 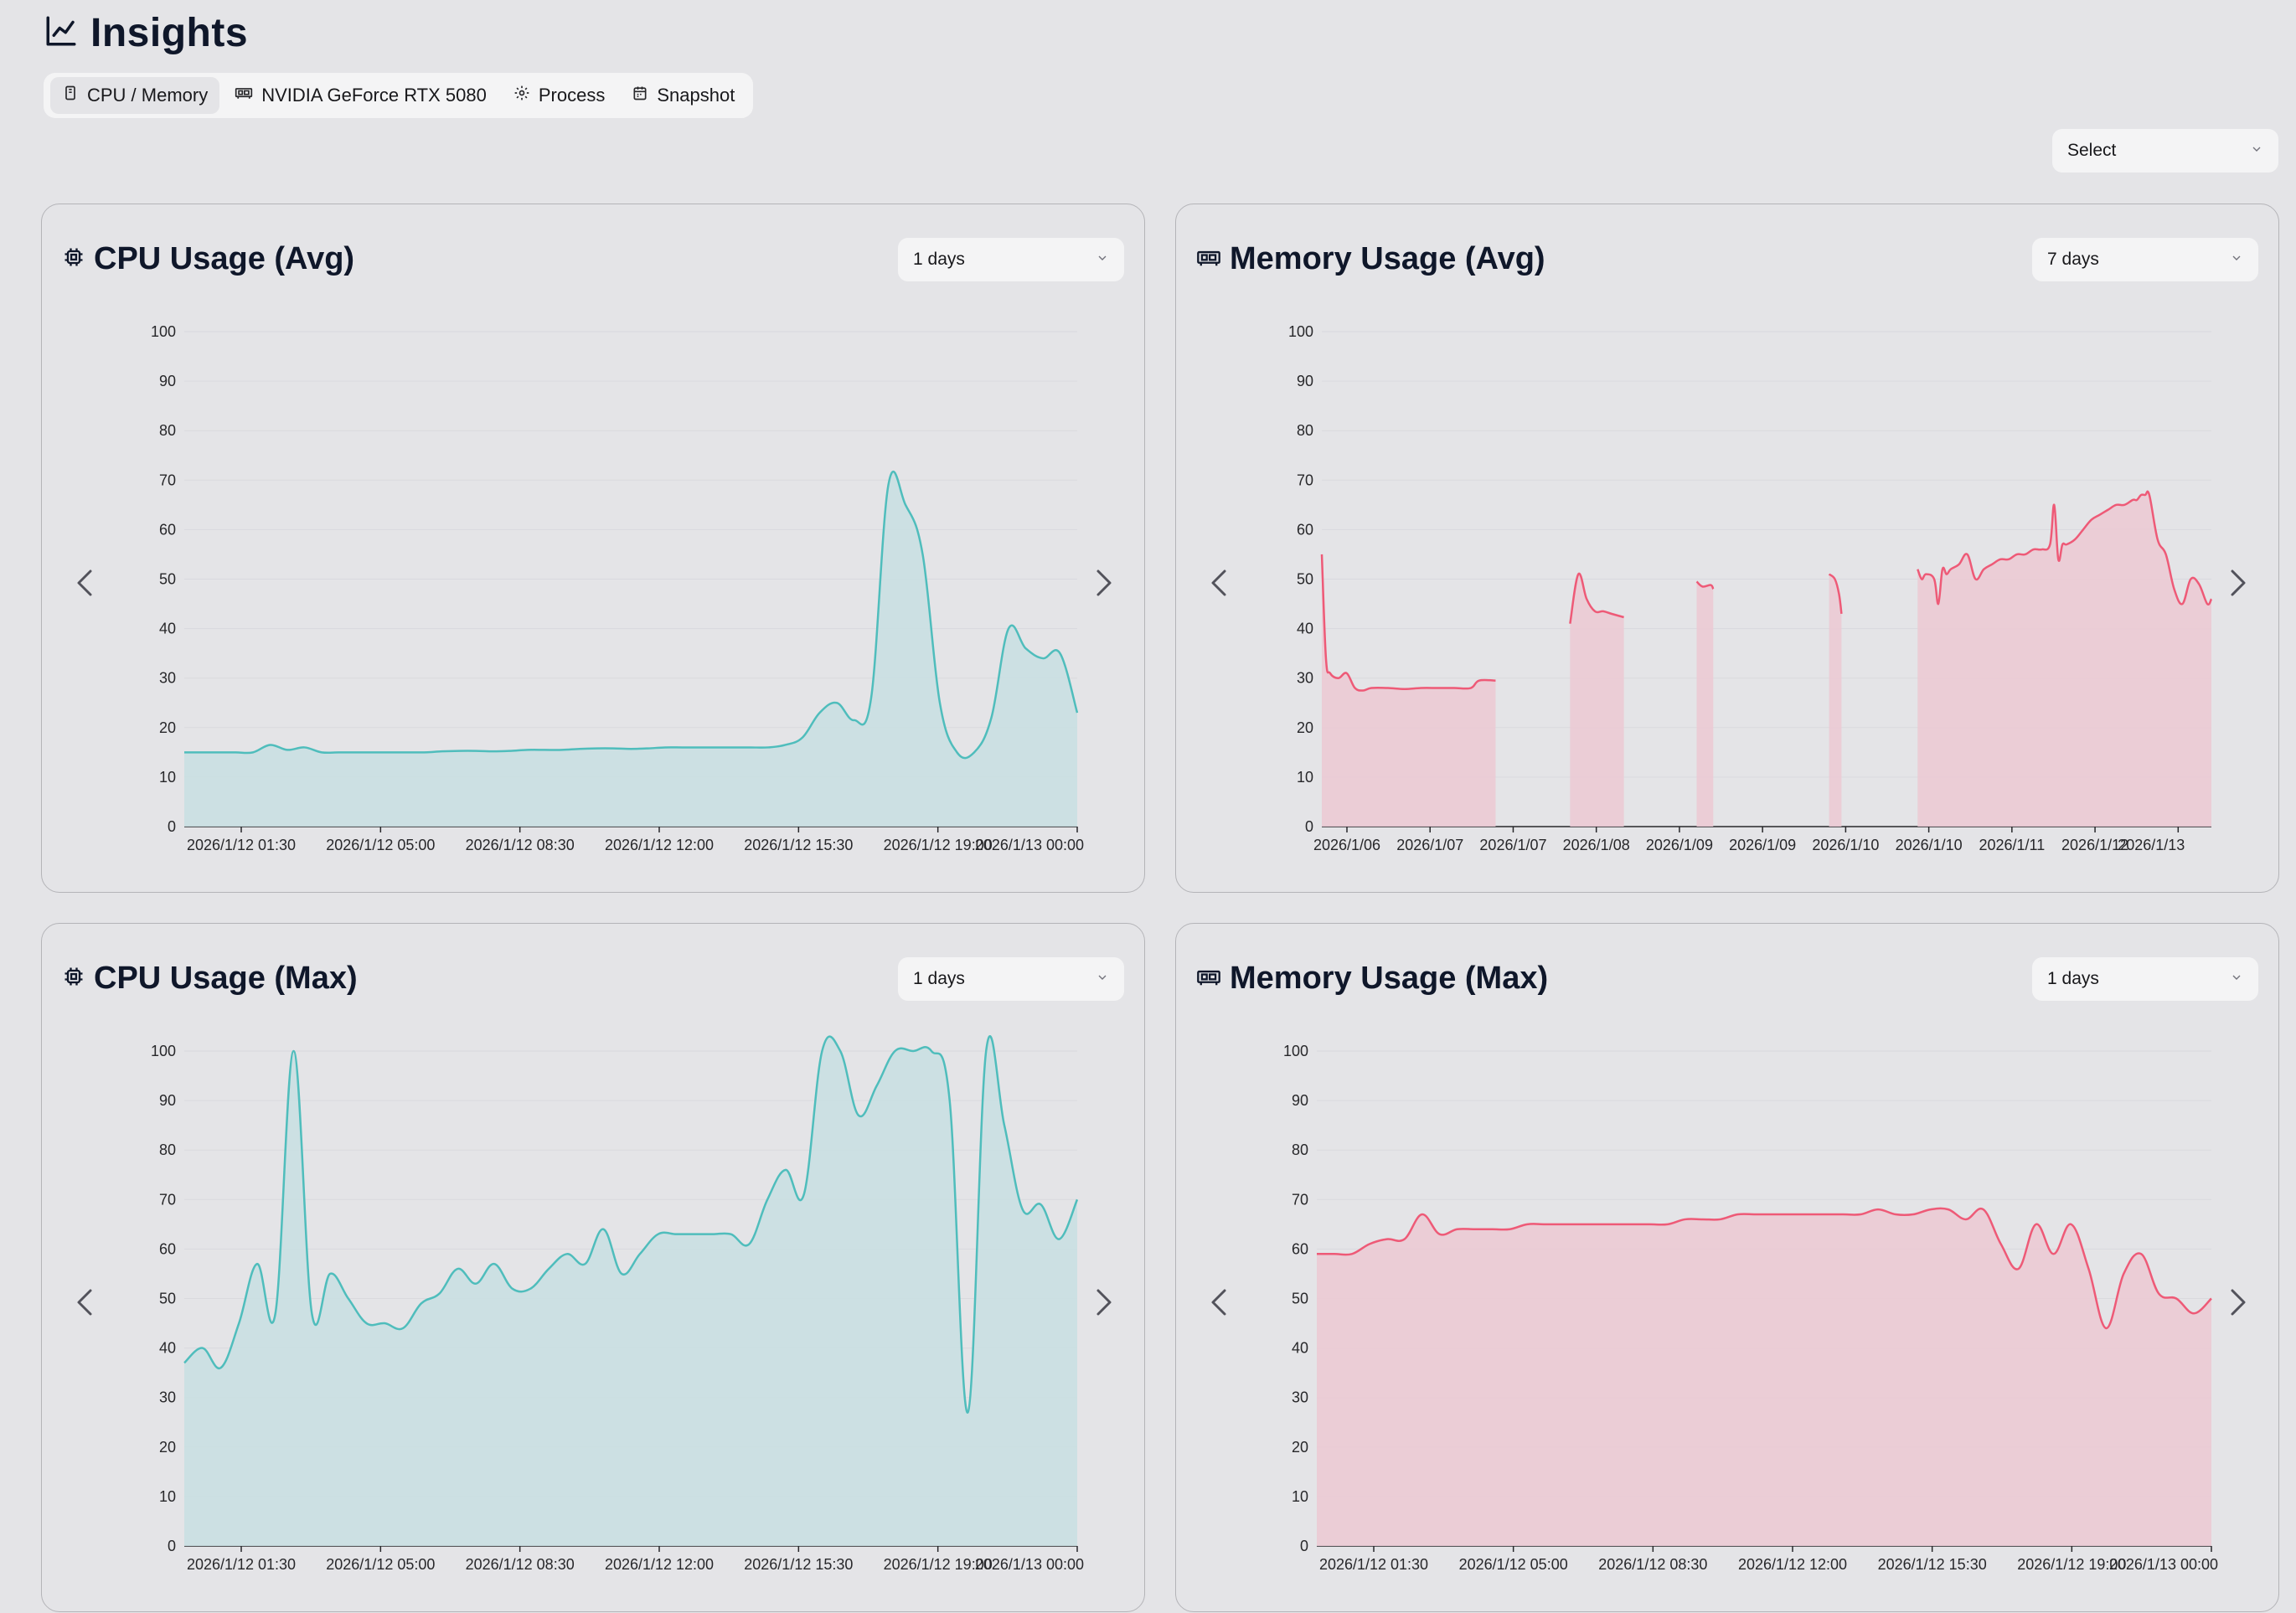 I want to click on card-title-row: CPU Usage (Avg), so click(x=208, y=259).